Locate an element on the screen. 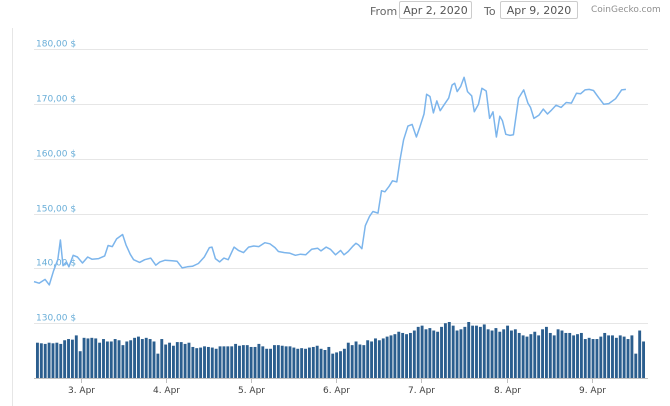 This screenshot has height=406, width=670. from-date-input: Apr 2, 2020 is located at coordinates (435, 10).